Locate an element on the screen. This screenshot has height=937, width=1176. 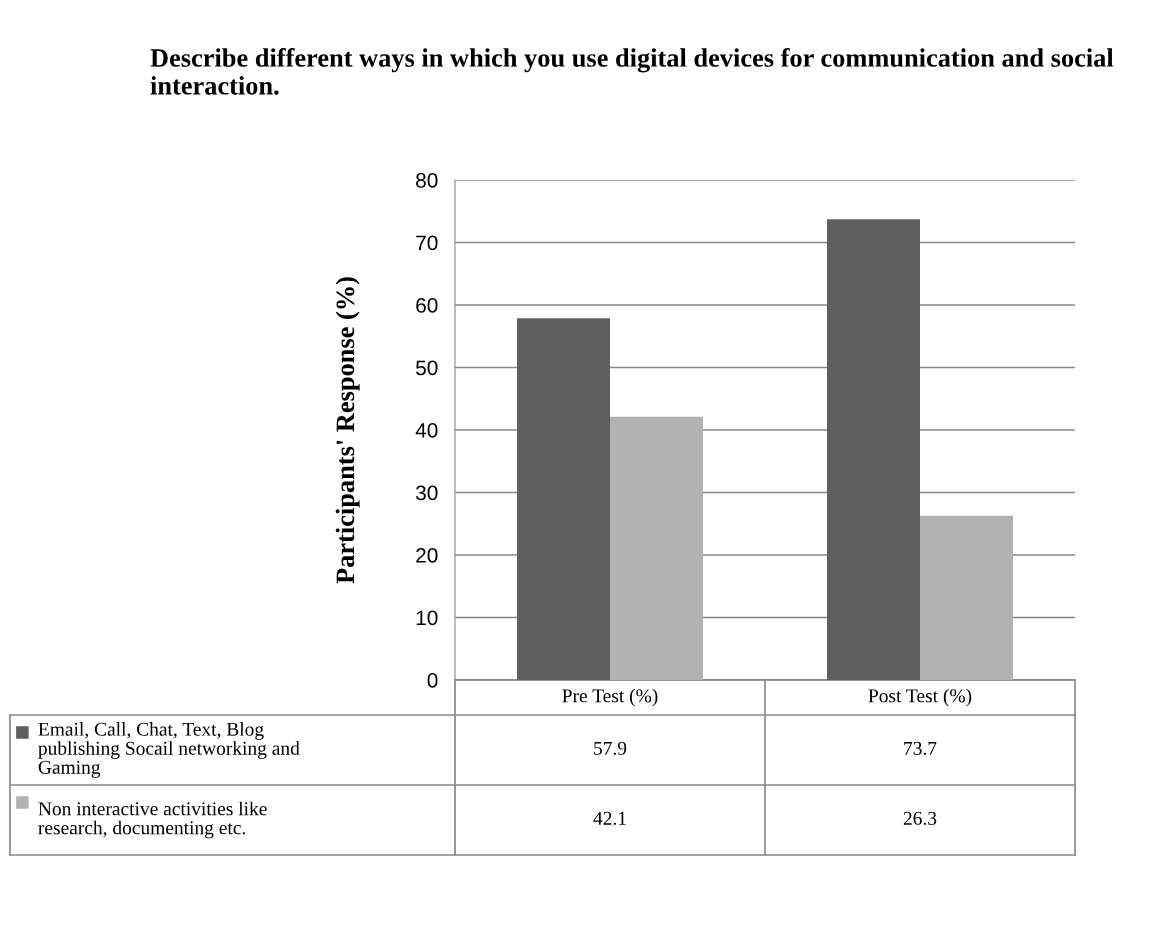
y-tick-label: 40 is located at coordinates (426, 430).